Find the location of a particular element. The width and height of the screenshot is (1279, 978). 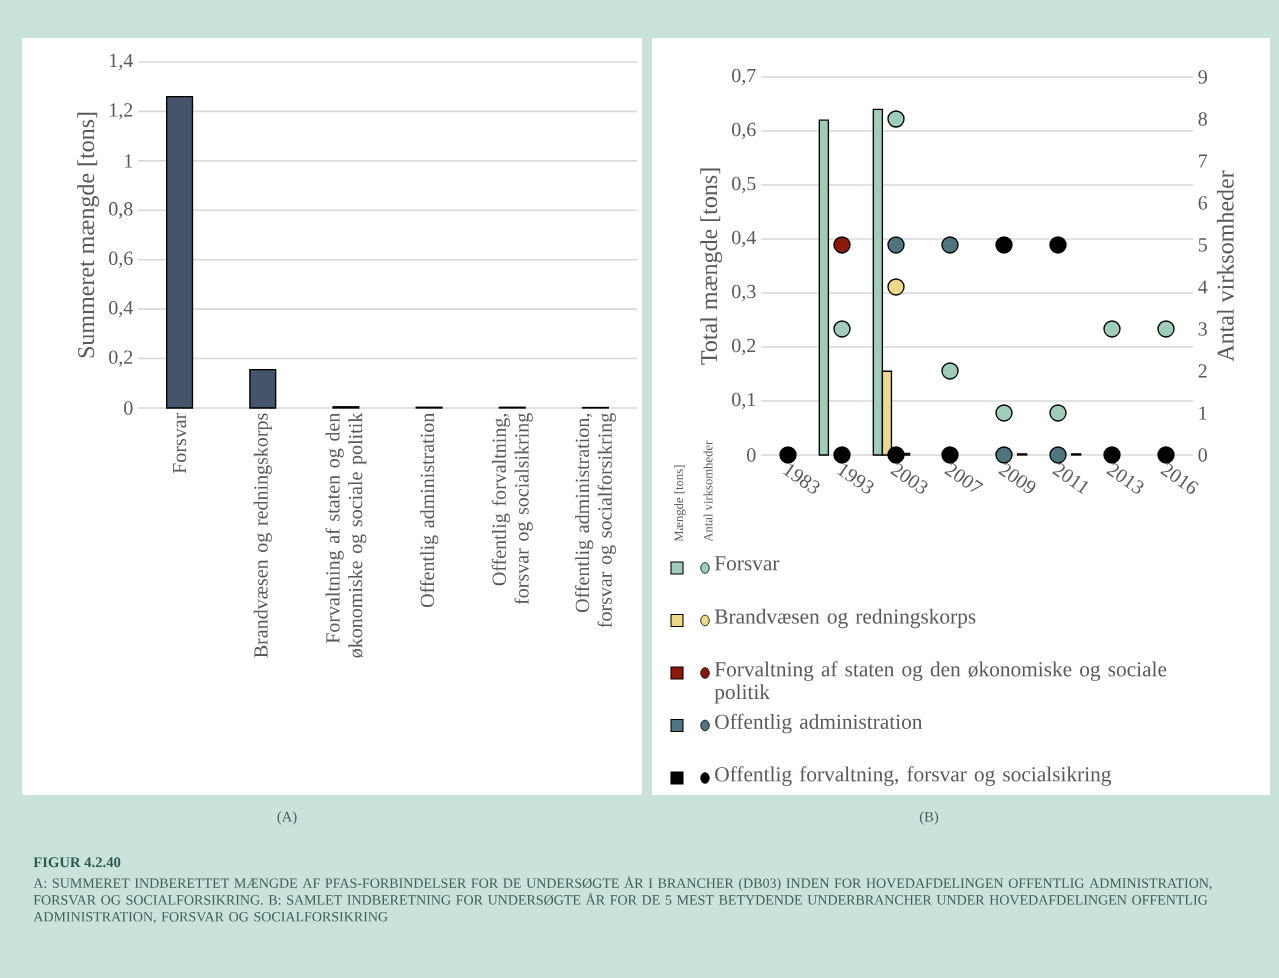

y-tick-label: 1,4 is located at coordinates (121, 62).